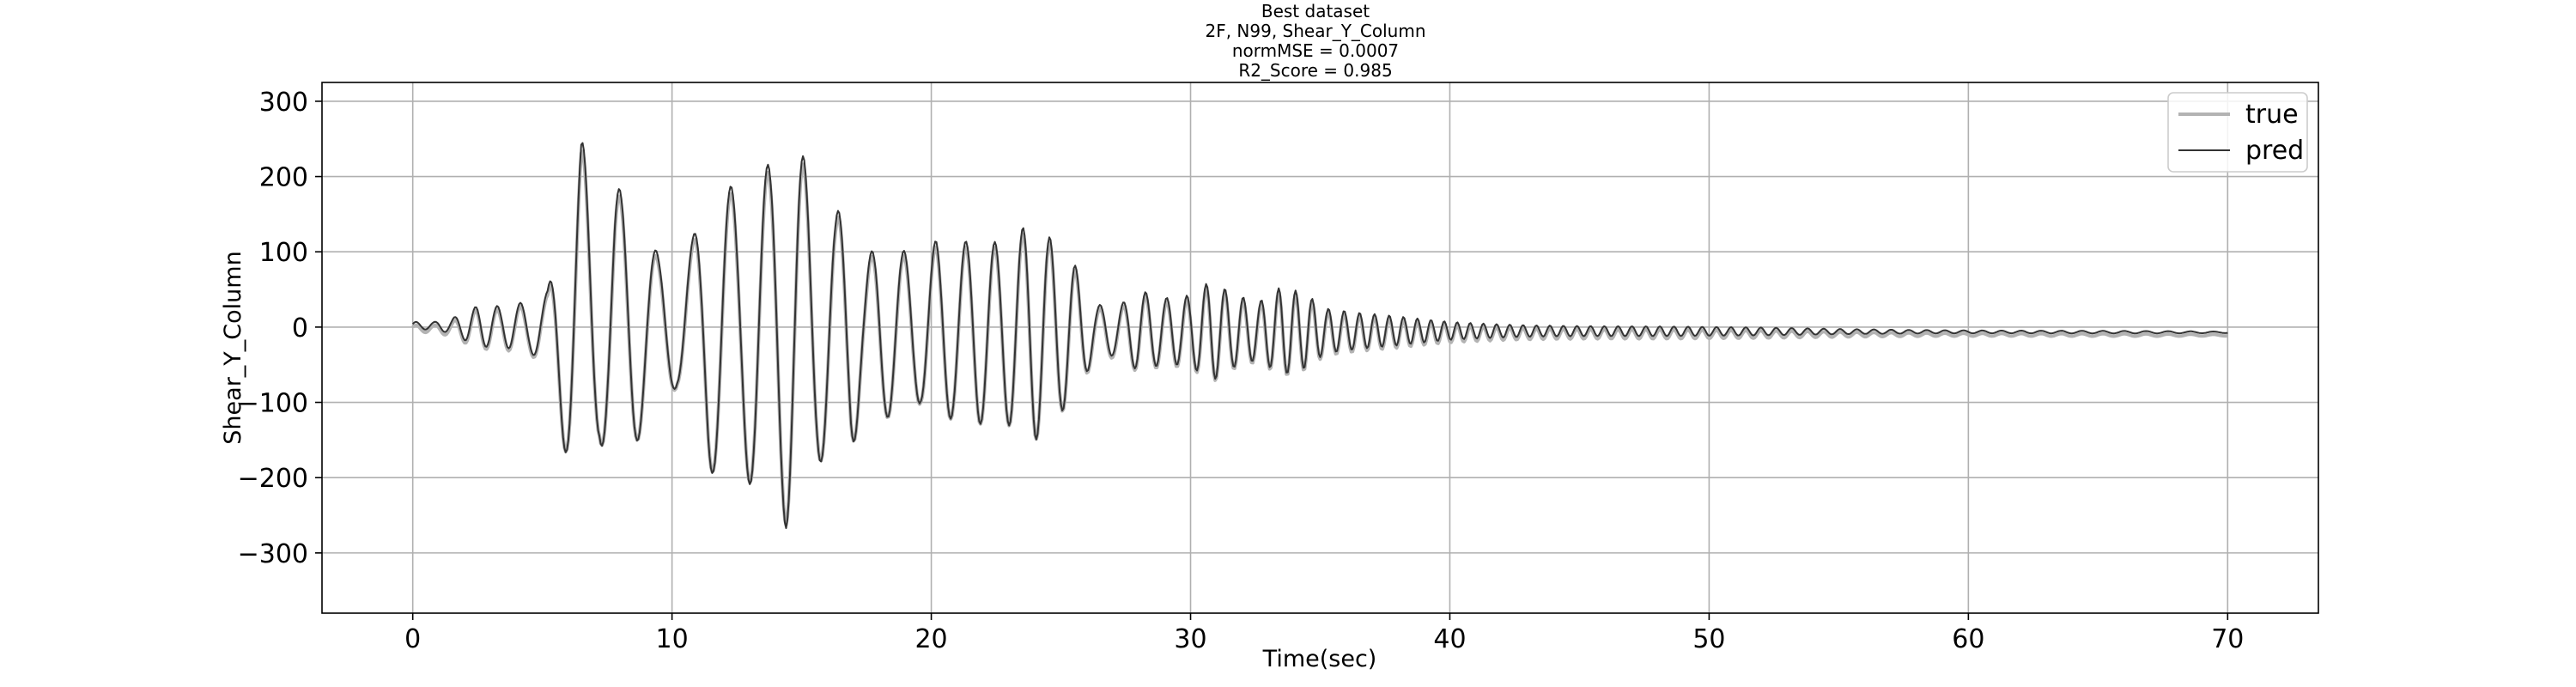 This screenshot has width=2576, height=687. I want to click on y-tick-label: −300, so click(273, 554).